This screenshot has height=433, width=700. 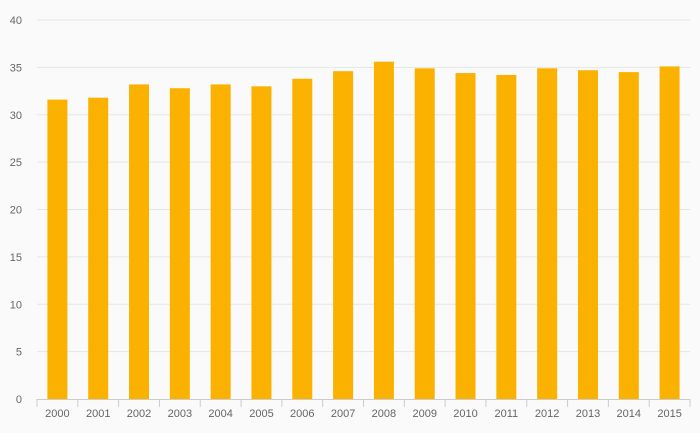 I want to click on x-tick-label: 2012, so click(x=547, y=414).